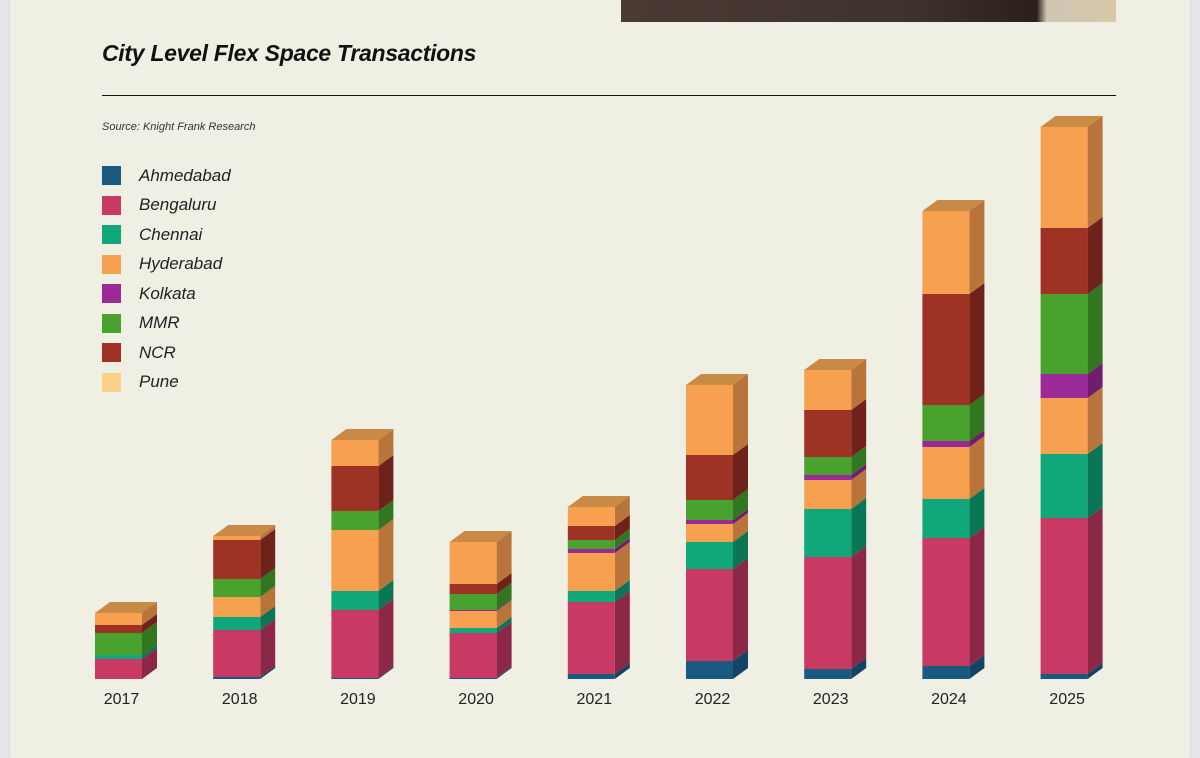 Image resolution: width=1200 pixels, height=758 pixels. What do you see at coordinates (355, 644) in the screenshot?
I see `bar-segment-bengaluru-2019` at bounding box center [355, 644].